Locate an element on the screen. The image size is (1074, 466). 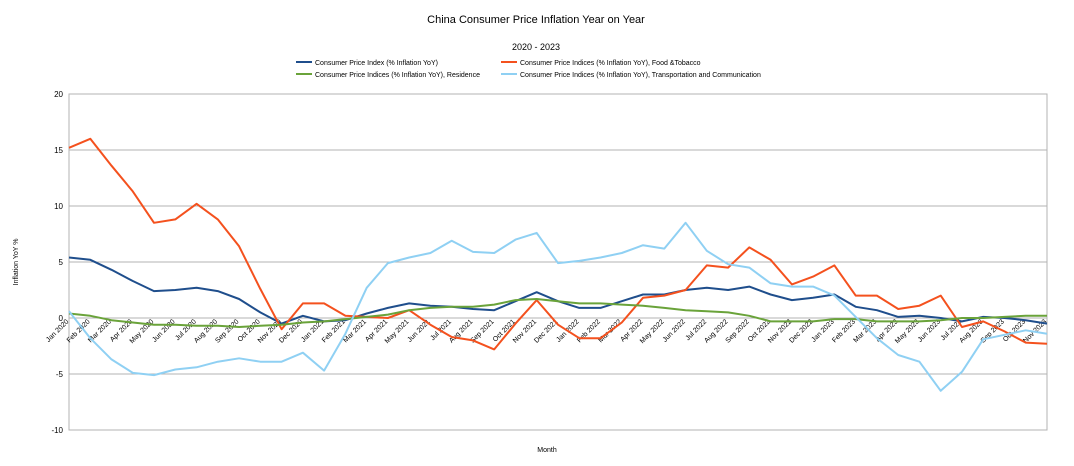
x-tick-label: Sep 2022 is located at coordinates (738, 331).